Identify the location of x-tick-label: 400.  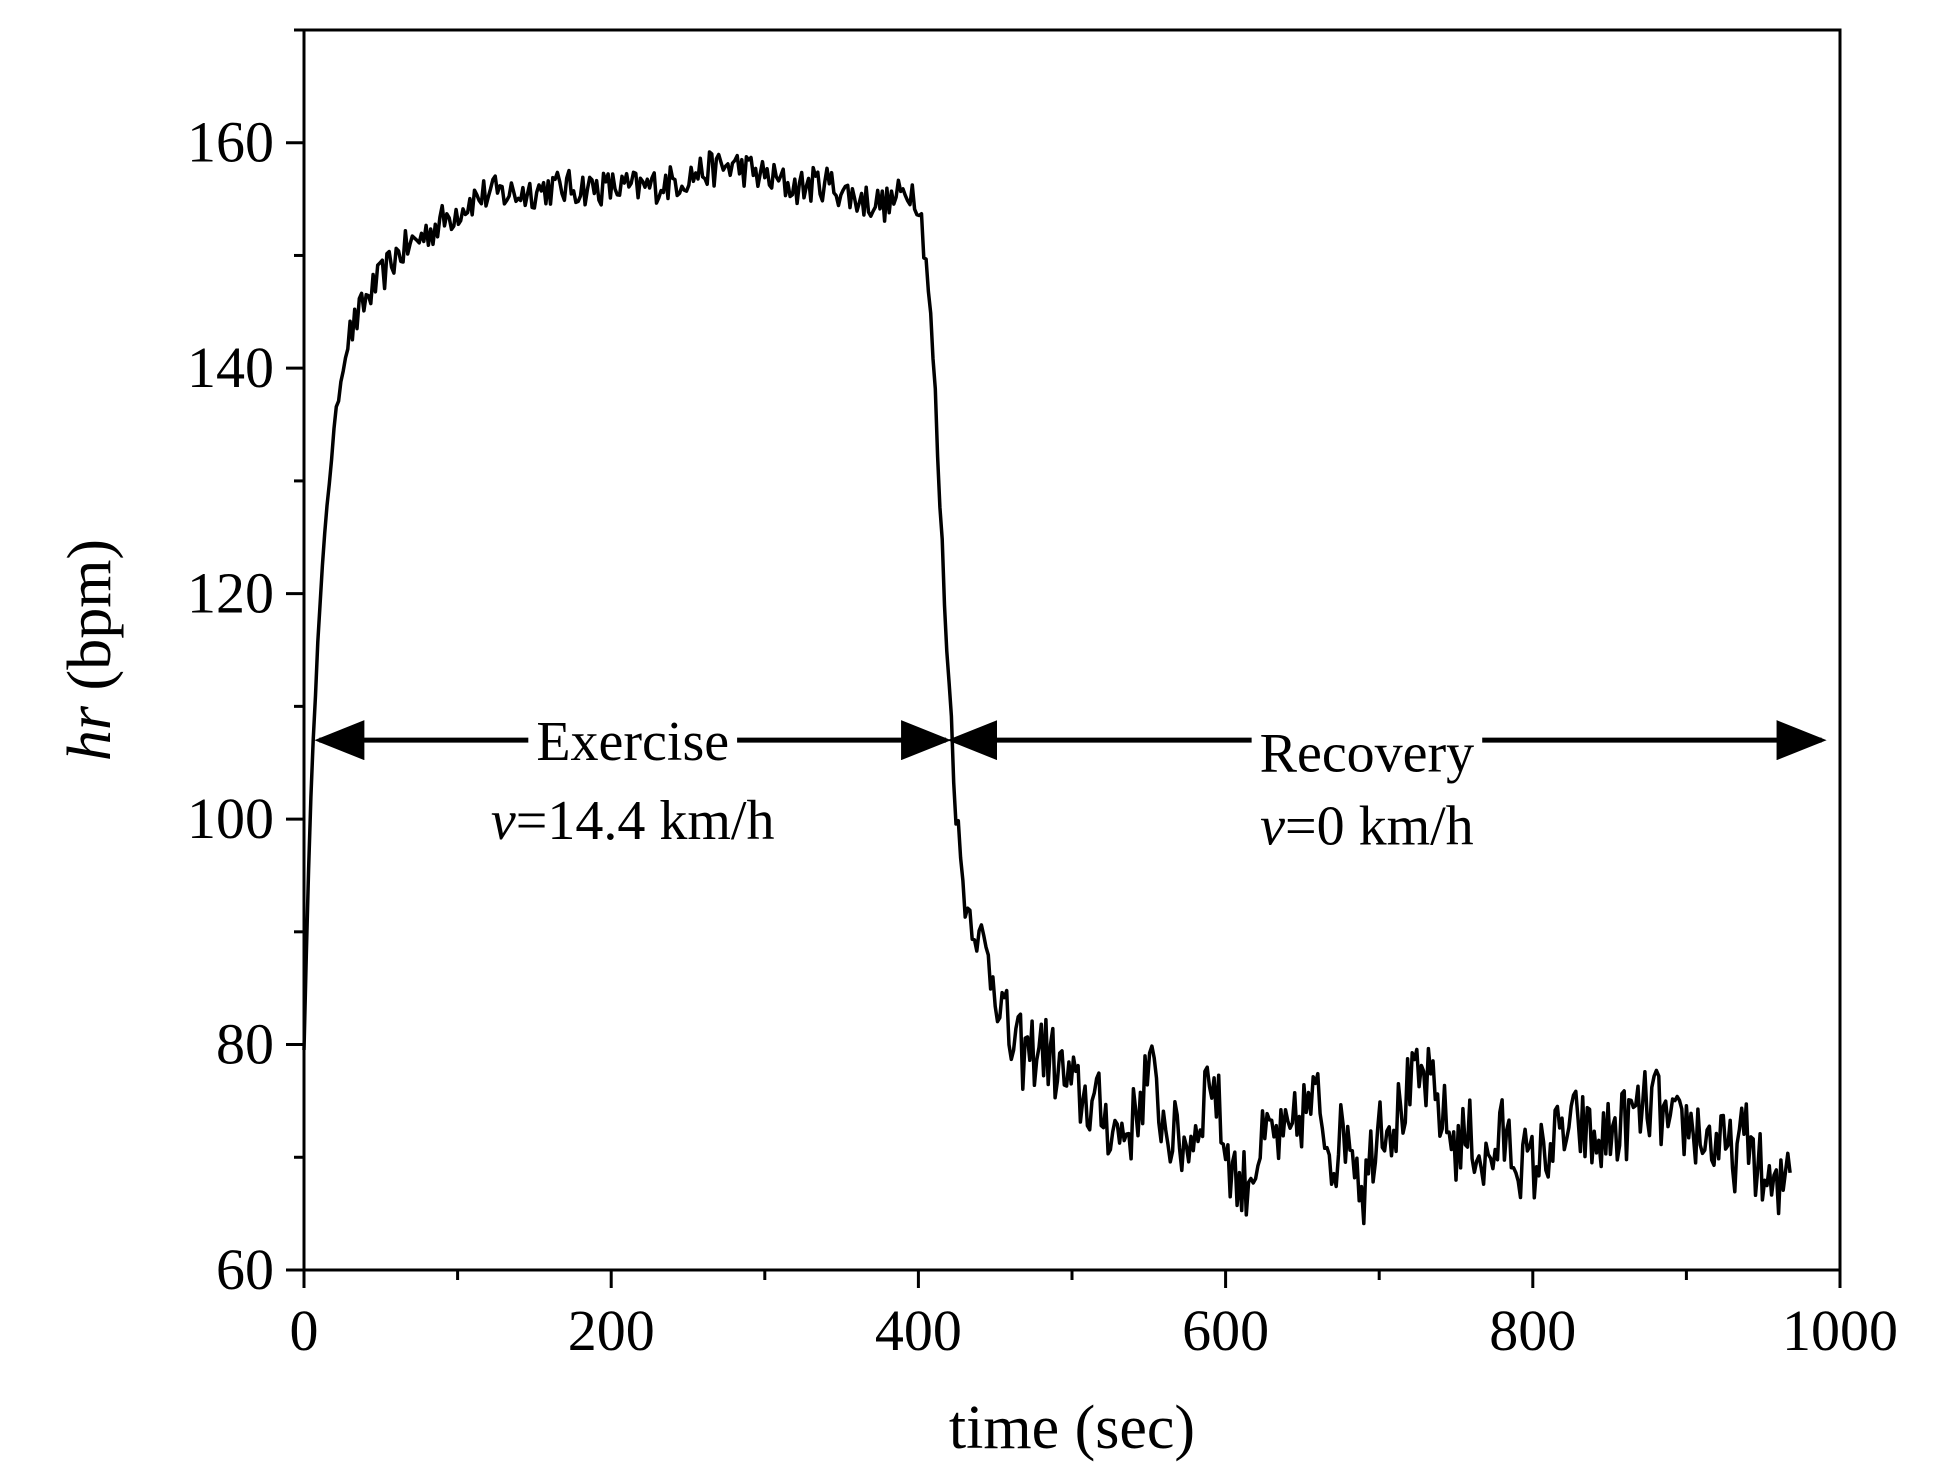
(918, 1330).